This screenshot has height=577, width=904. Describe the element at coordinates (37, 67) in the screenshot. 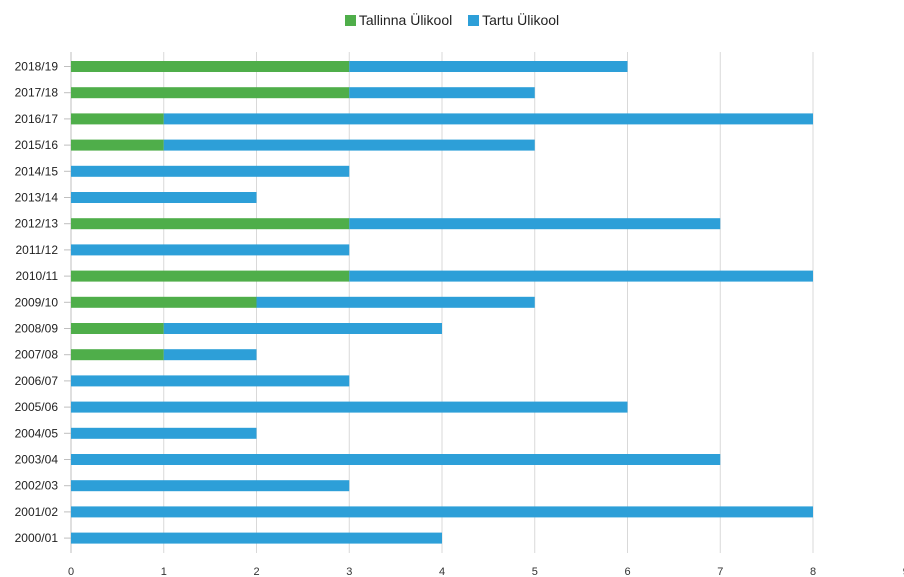

I see `y-tick-label: 2018/19` at that location.